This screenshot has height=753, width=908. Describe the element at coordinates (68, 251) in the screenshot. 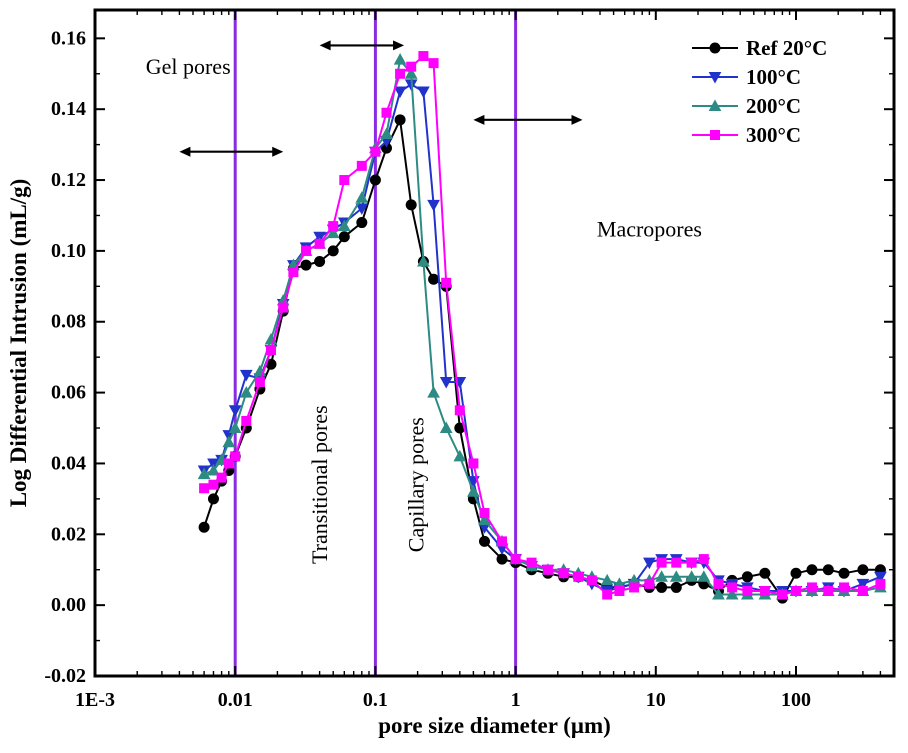

I see `y-tick-label: 0.10` at that location.